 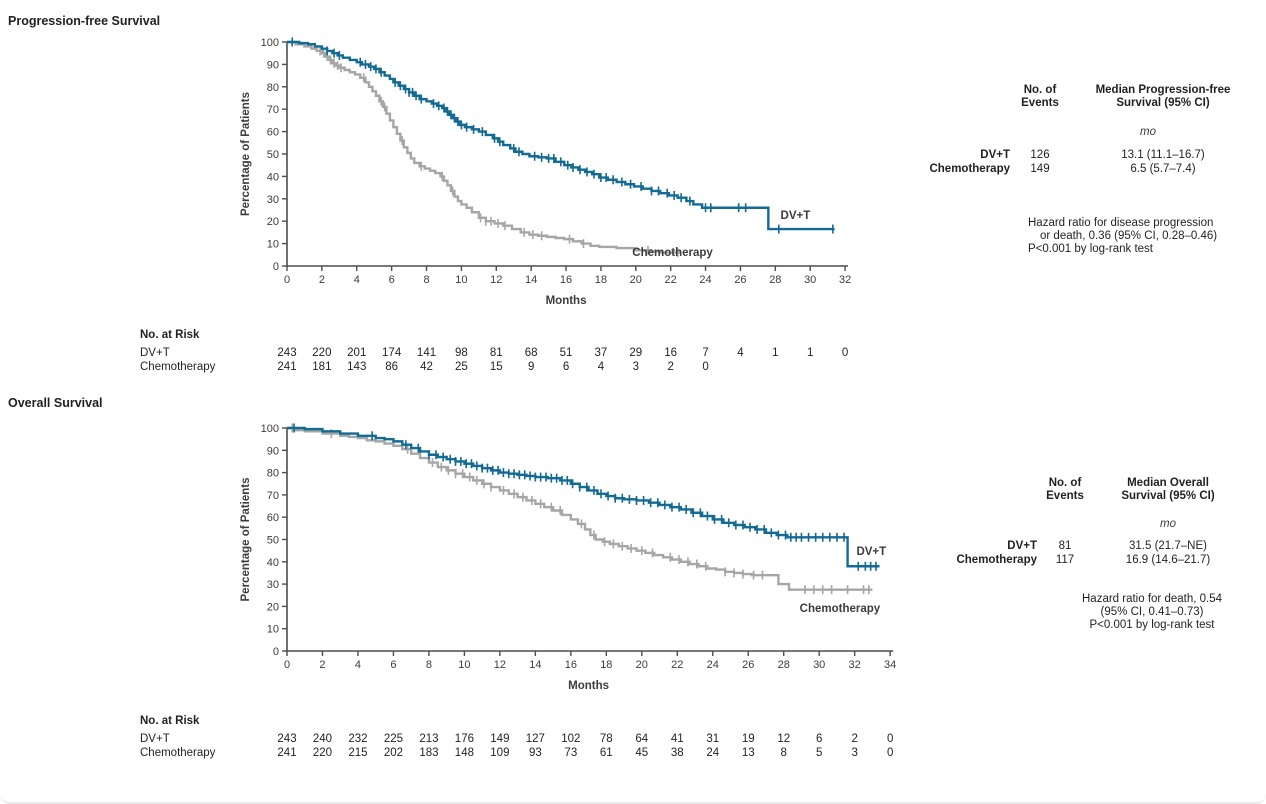 What do you see at coordinates (1163, 103) in the screenshot?
I see `pfs-median-header-line2: Survival (95% CI)` at bounding box center [1163, 103].